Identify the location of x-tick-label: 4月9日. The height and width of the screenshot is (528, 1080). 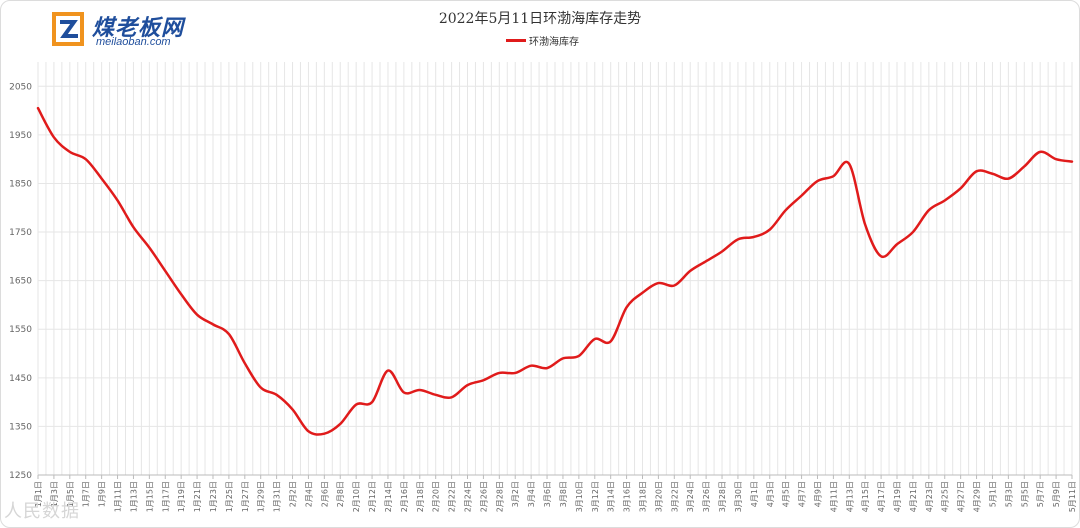
(817, 494).